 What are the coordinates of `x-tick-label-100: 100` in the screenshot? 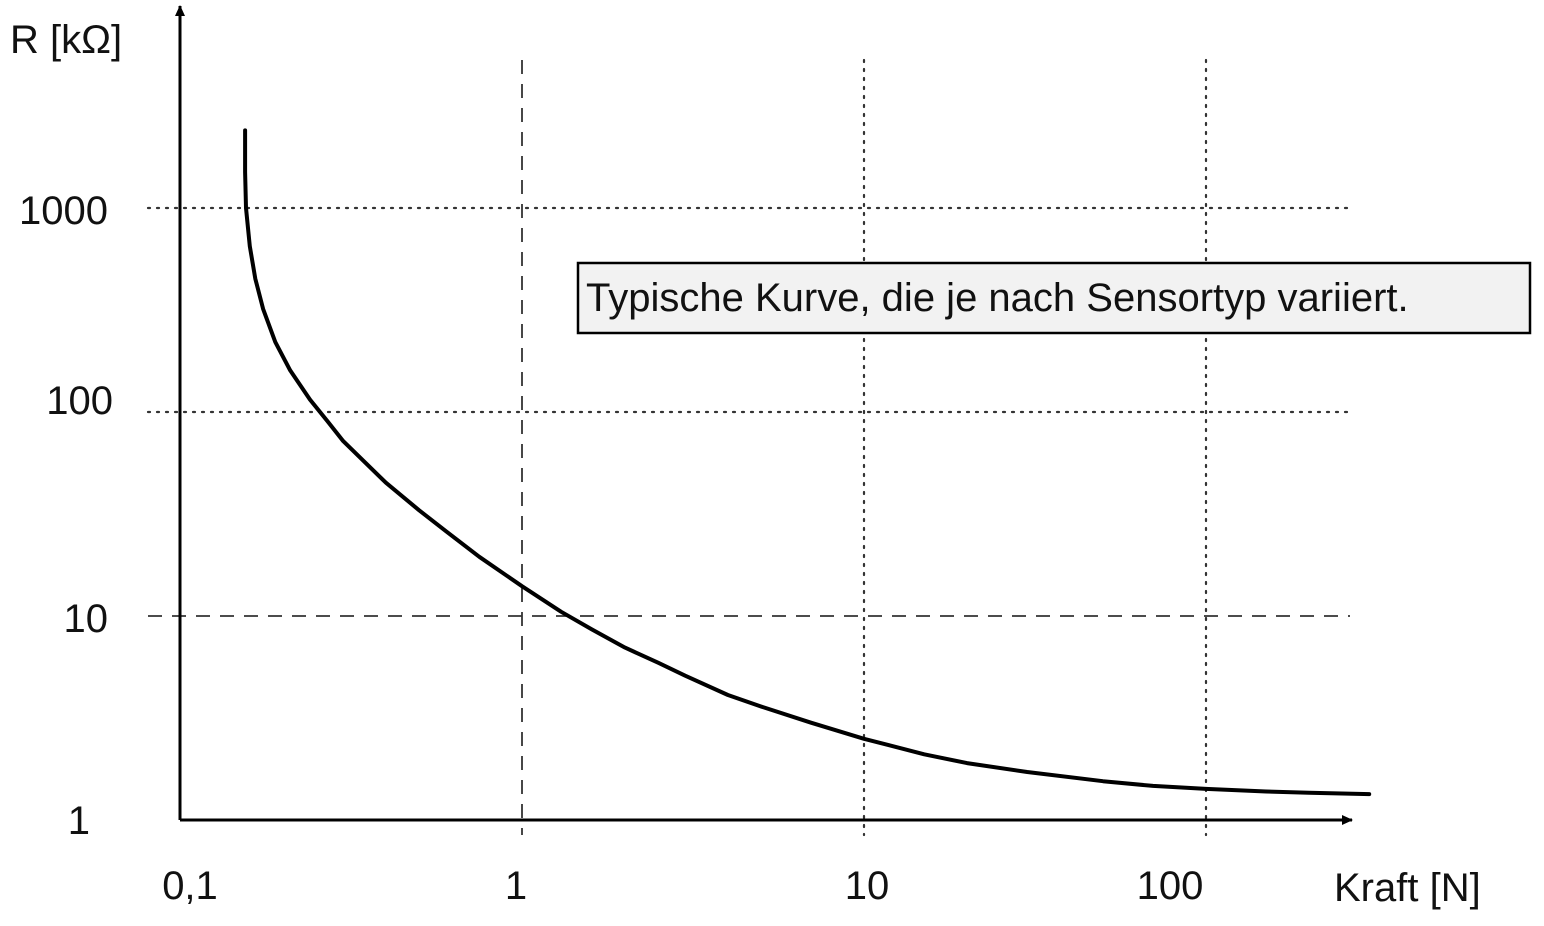 It's located at (1170, 886).